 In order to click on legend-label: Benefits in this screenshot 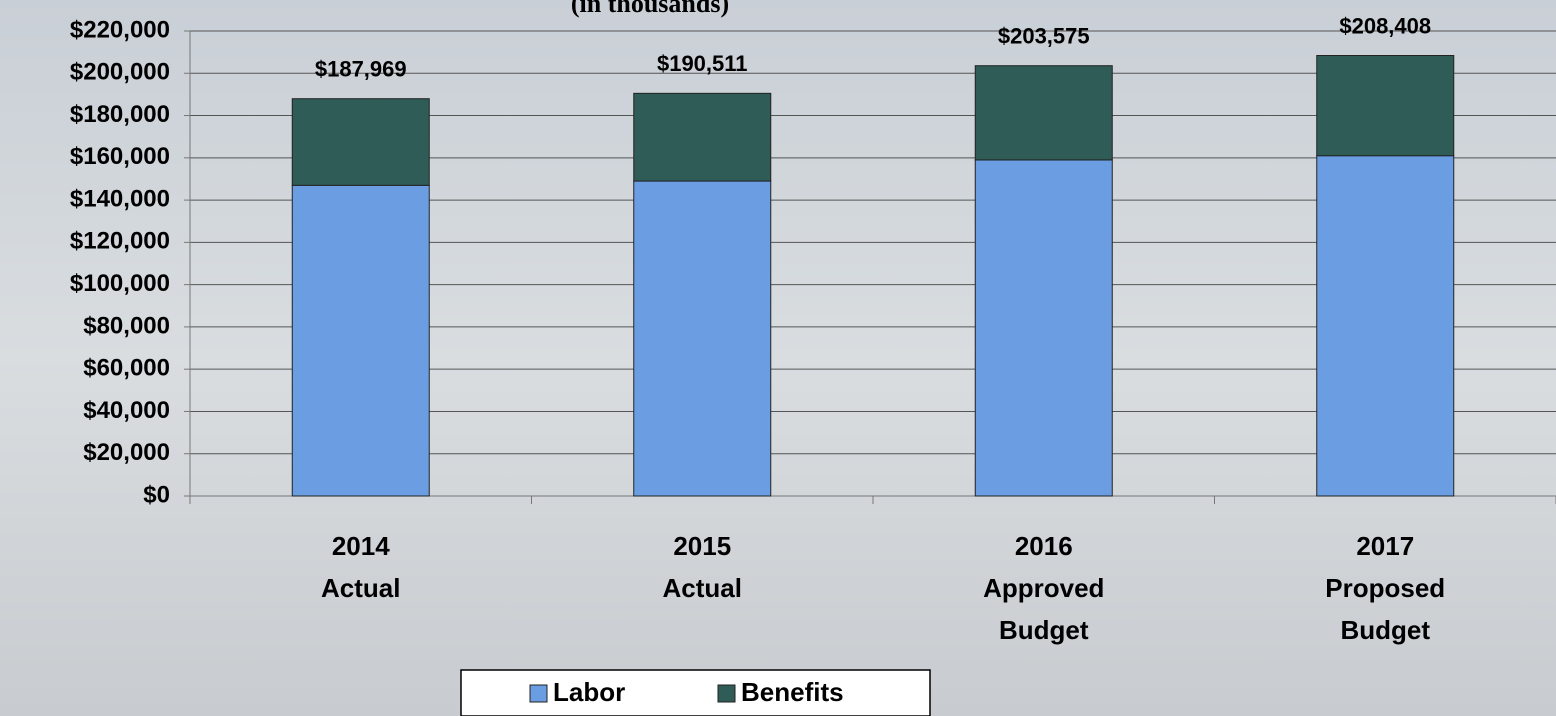, I will do `click(792, 692)`.